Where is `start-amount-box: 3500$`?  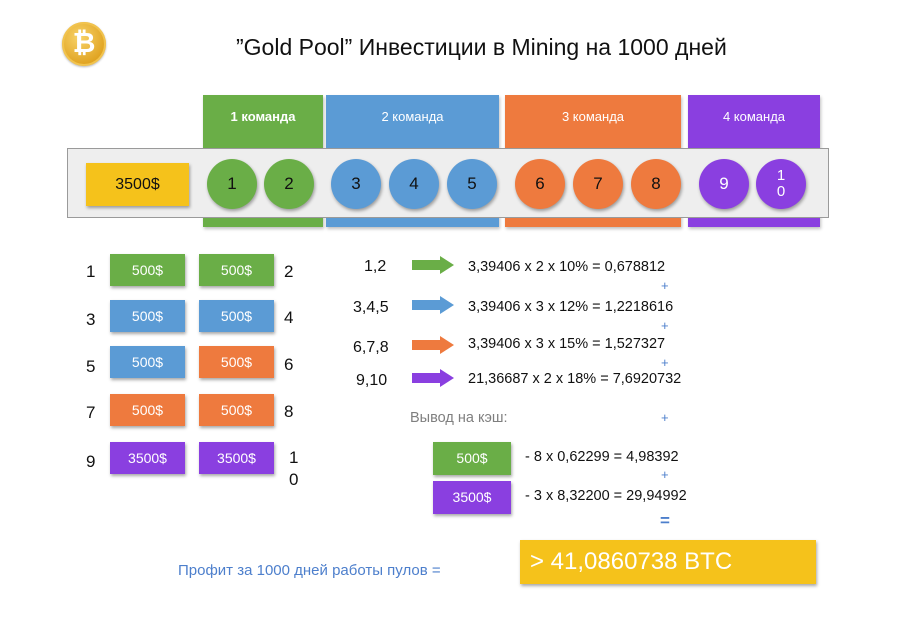 start-amount-box: 3500$ is located at coordinates (137, 184).